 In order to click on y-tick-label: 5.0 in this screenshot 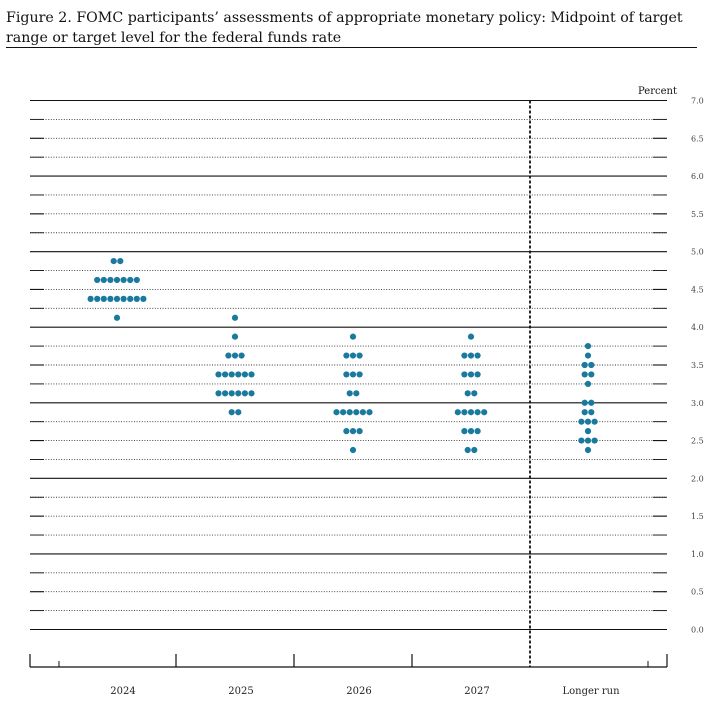, I will do `click(697, 252)`.